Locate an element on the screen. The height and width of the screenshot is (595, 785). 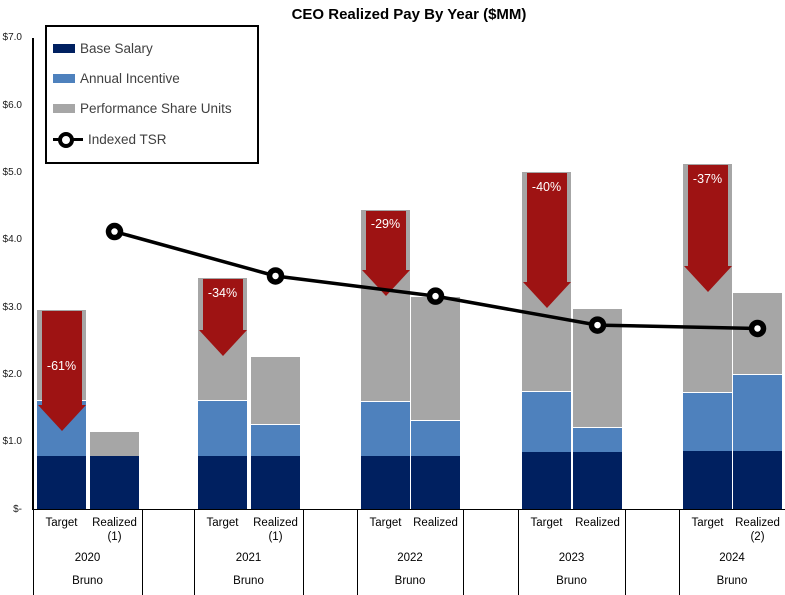
legend-item-performance-share-units: Performance Share Units is located at coordinates (152, 108).